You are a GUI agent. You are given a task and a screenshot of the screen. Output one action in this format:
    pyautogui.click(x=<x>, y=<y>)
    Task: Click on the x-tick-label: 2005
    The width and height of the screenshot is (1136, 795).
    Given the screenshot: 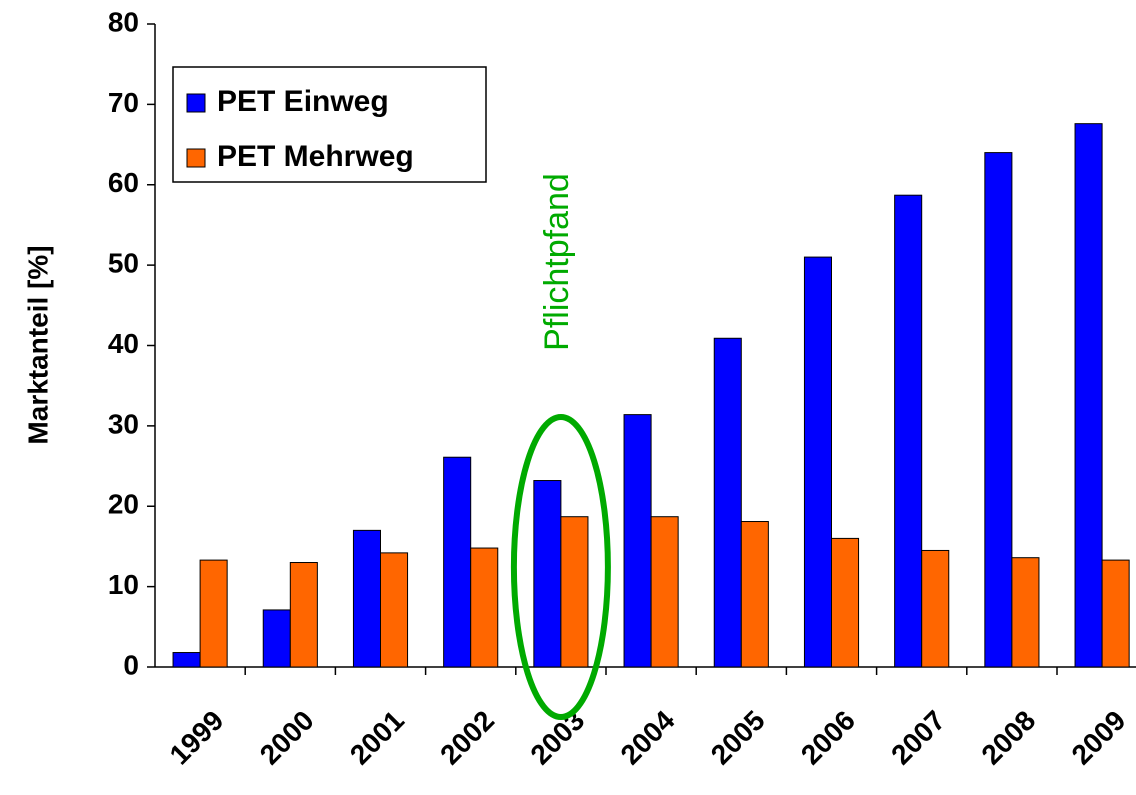 What is the action you would take?
    pyautogui.click(x=738, y=738)
    